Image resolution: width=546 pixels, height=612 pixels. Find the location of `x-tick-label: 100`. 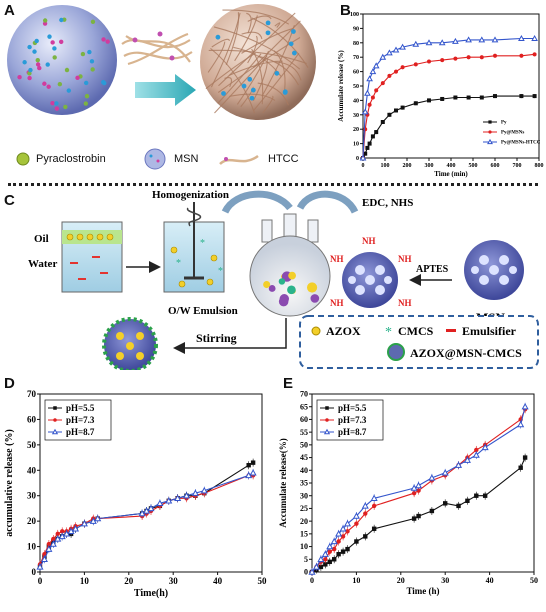

x-tick-label: 100 is located at coordinates (385, 166).